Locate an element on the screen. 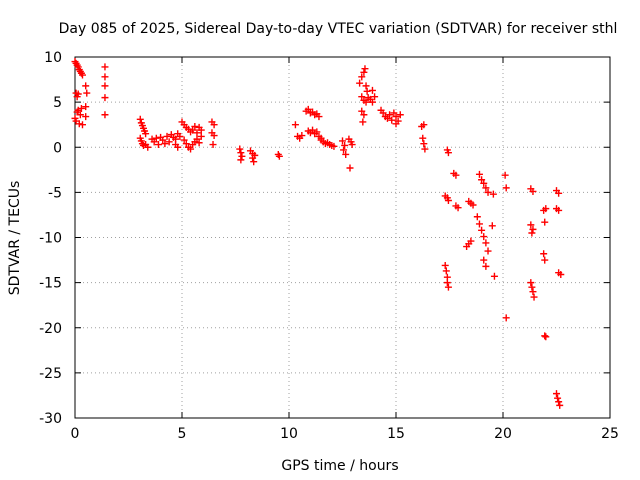  x-tick-label: 10 is located at coordinates (289, 434).